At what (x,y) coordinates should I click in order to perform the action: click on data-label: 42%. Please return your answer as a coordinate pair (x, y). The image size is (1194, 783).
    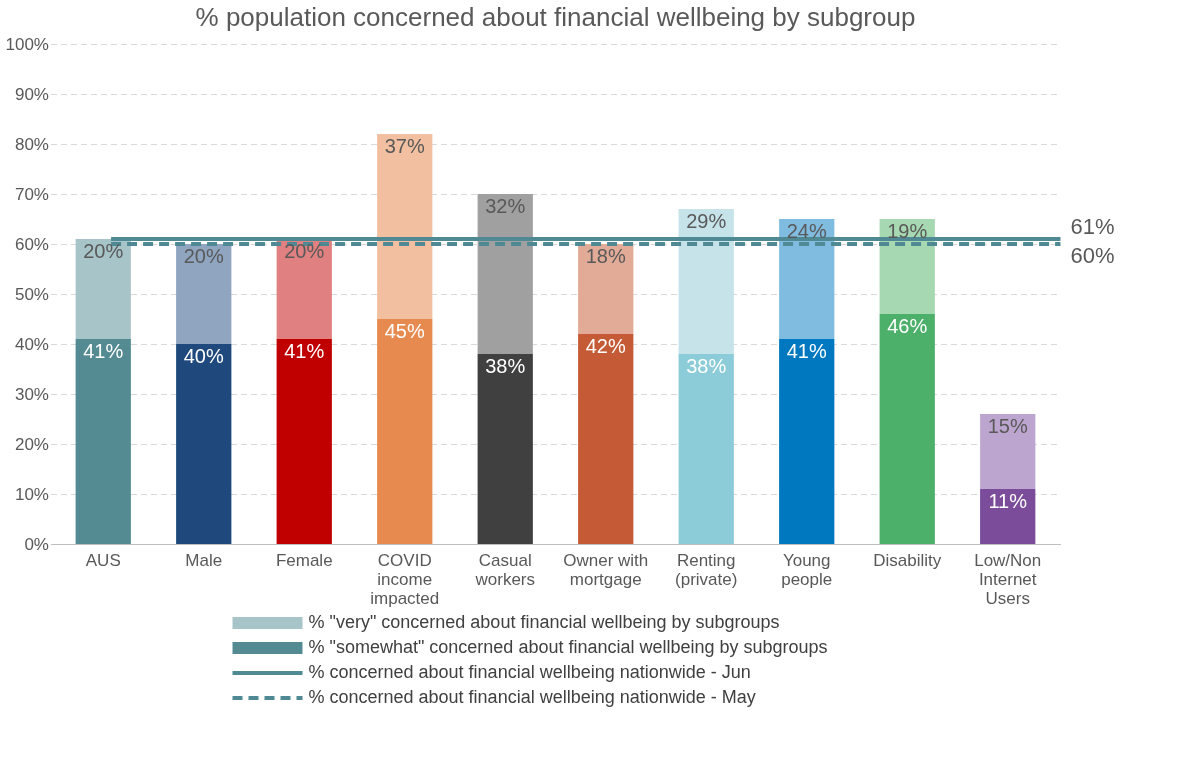
    Looking at the image, I should click on (605, 346).